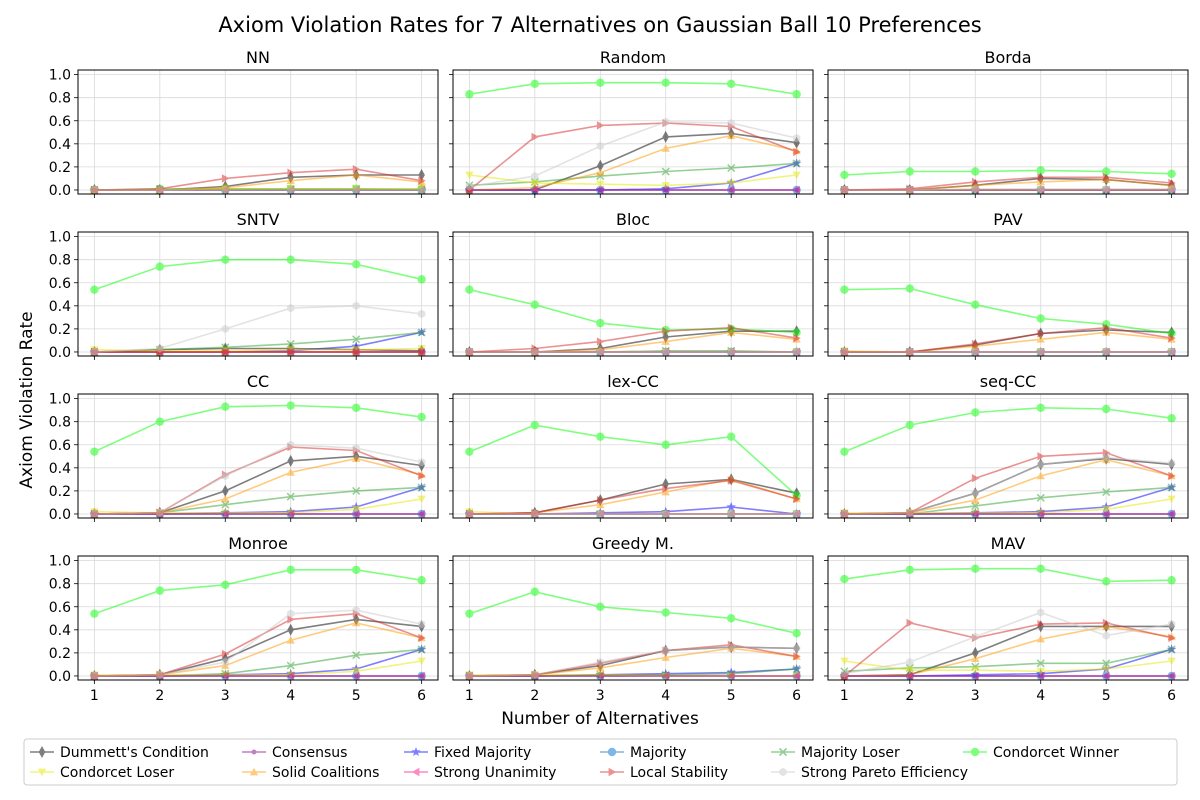 Image resolution: width=1200 pixels, height=800 pixels. I want to click on panel-lex-cc: lex-CC, so click(631, 447).